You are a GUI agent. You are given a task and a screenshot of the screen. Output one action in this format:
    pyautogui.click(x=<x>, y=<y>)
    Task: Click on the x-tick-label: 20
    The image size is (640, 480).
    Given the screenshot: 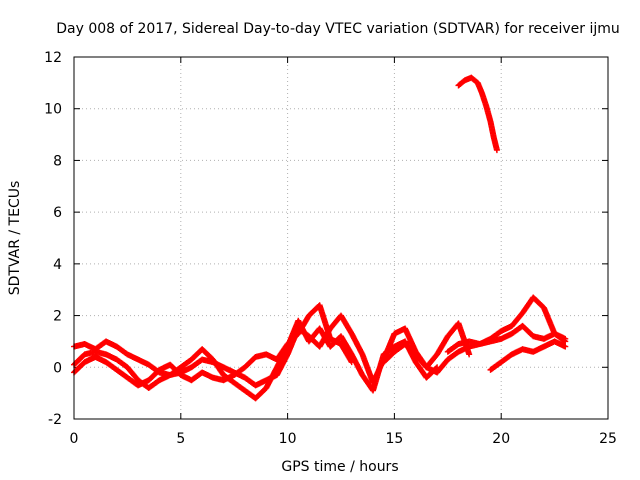 What is the action you would take?
    pyautogui.click(x=501, y=439)
    